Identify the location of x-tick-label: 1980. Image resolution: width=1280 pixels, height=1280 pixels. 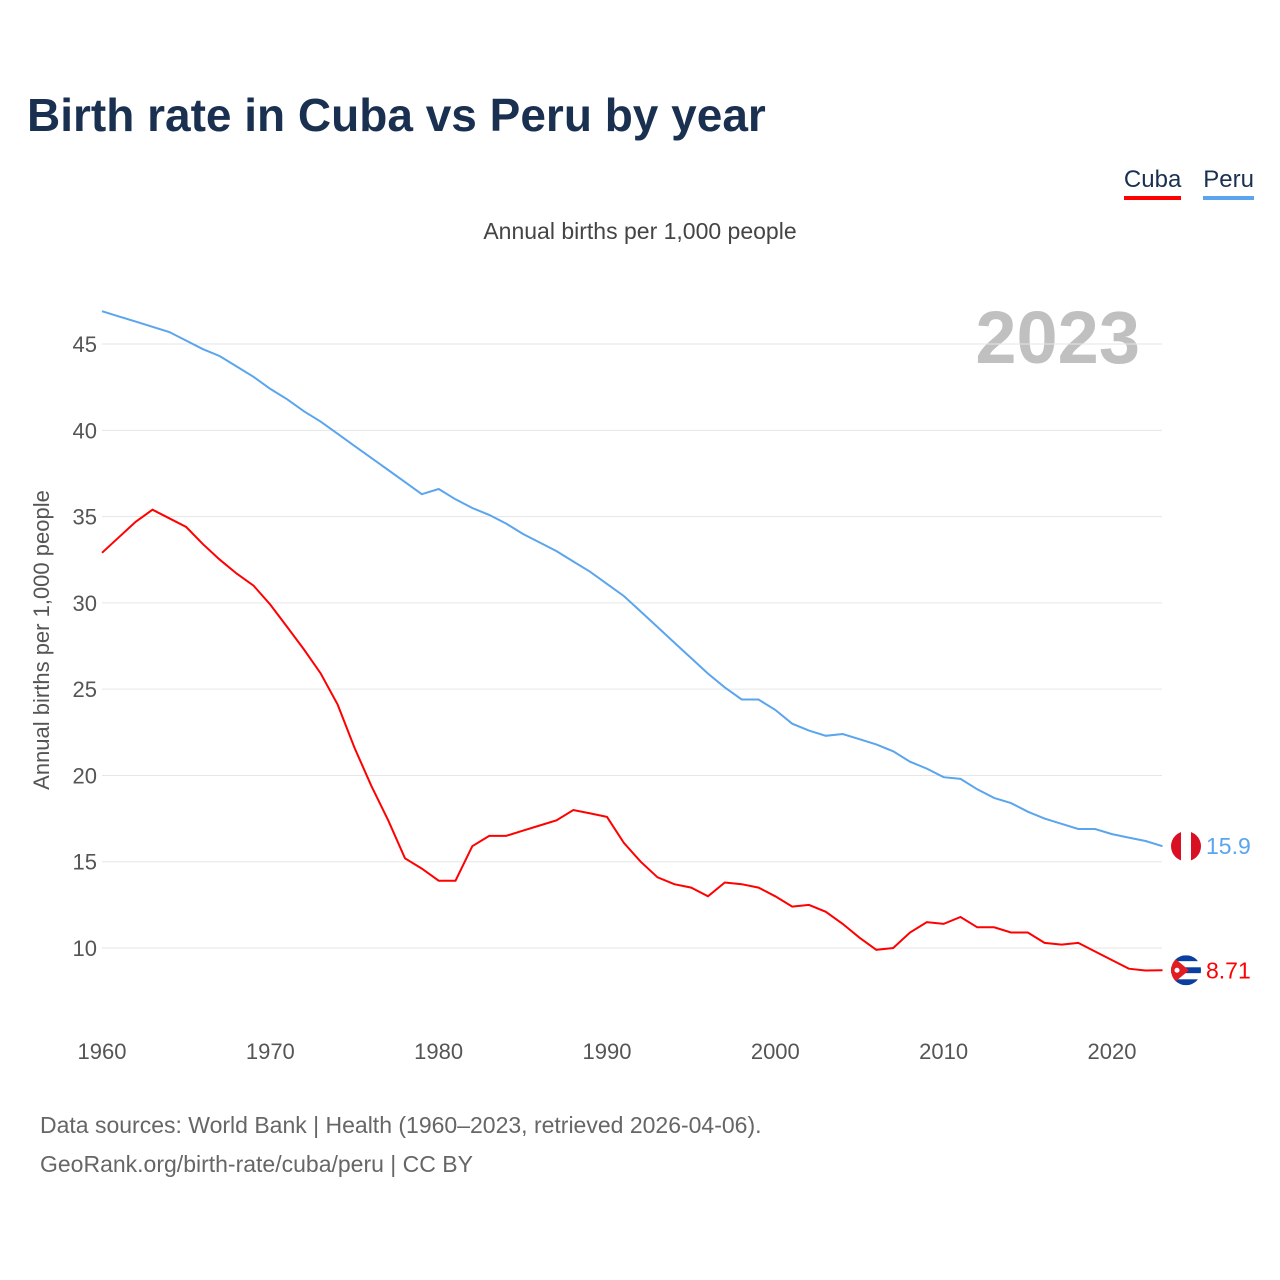
(438, 1051).